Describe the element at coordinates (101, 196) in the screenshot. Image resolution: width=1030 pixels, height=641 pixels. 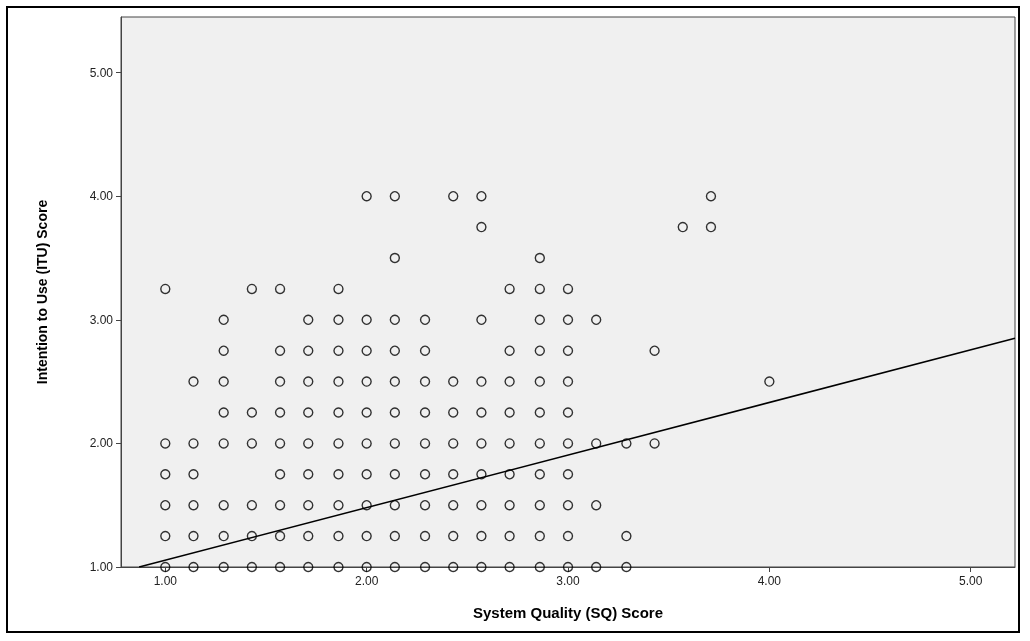
I see `y-tick-label: 4.00` at that location.